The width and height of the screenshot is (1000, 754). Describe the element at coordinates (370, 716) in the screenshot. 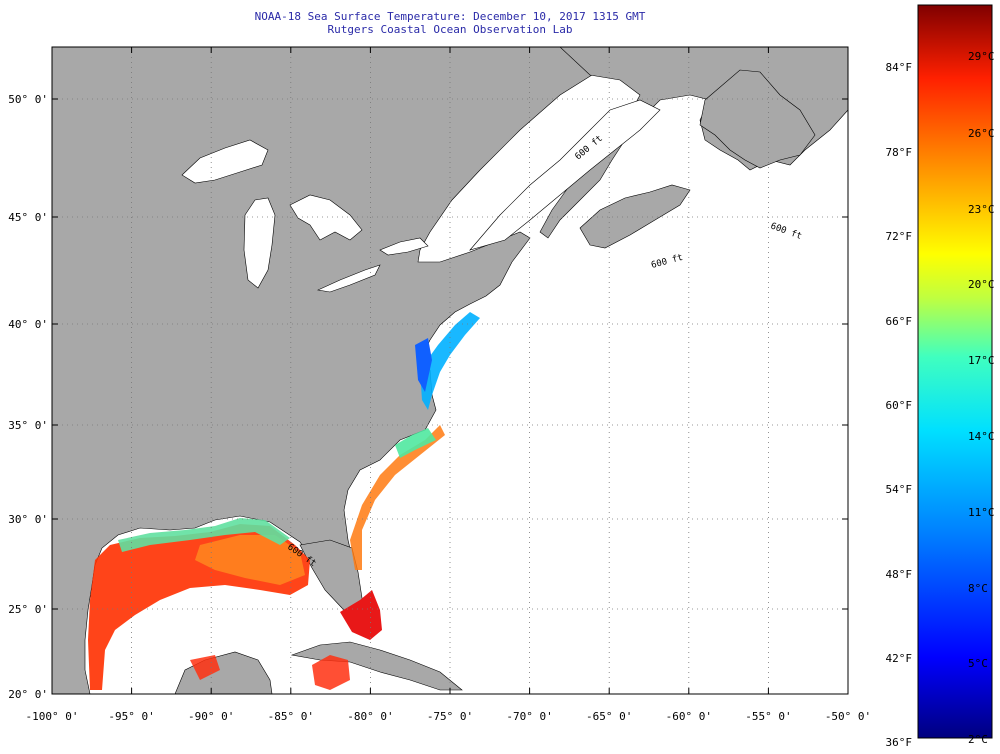

I see `lon-tick-label: -80° 0'` at that location.